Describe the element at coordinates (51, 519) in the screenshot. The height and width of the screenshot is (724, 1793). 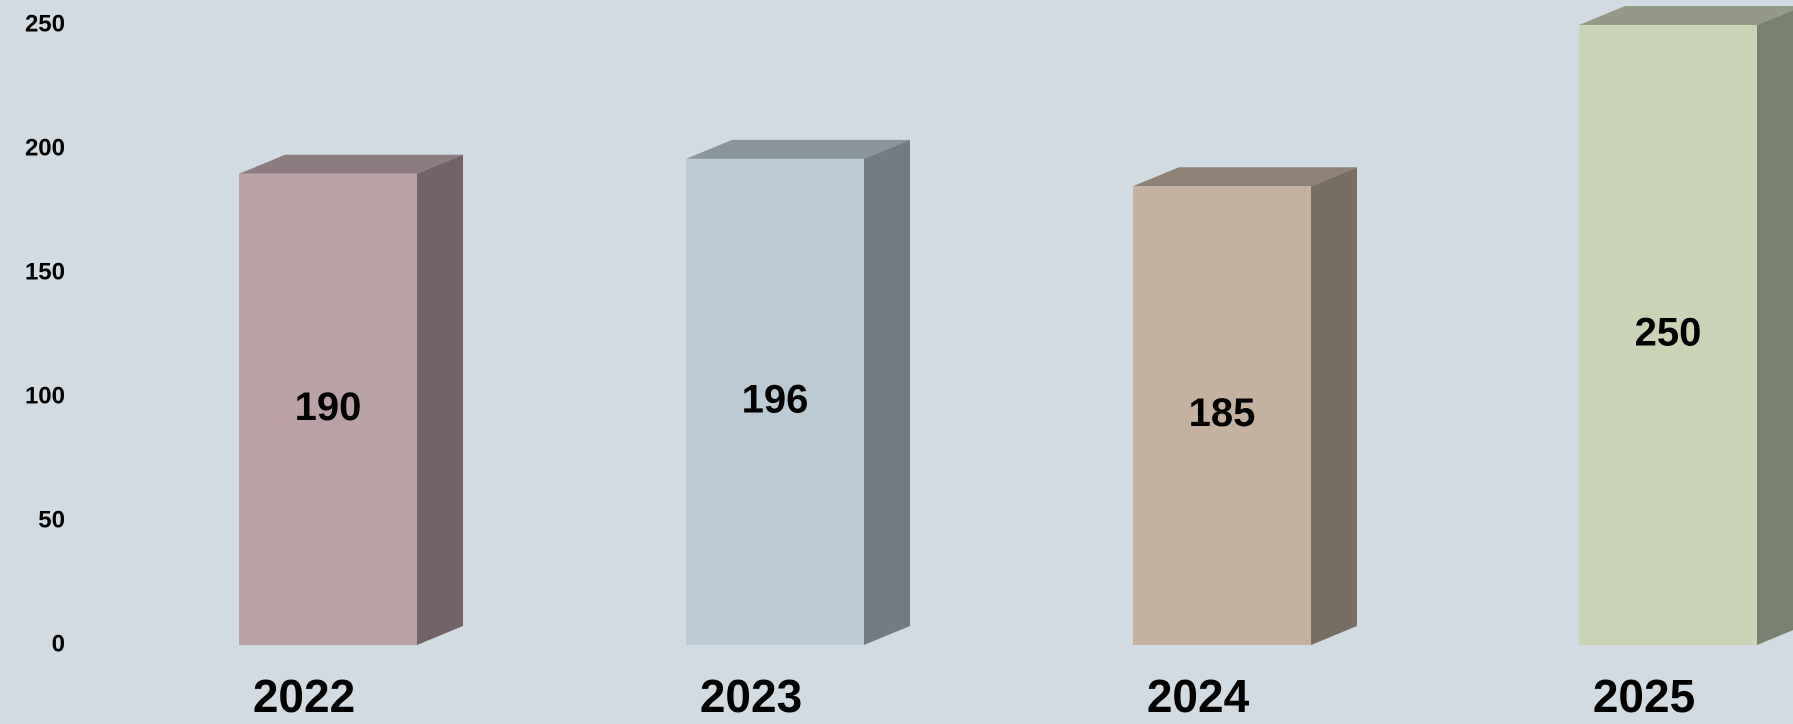
I see `y-tick-label: 50` at that location.